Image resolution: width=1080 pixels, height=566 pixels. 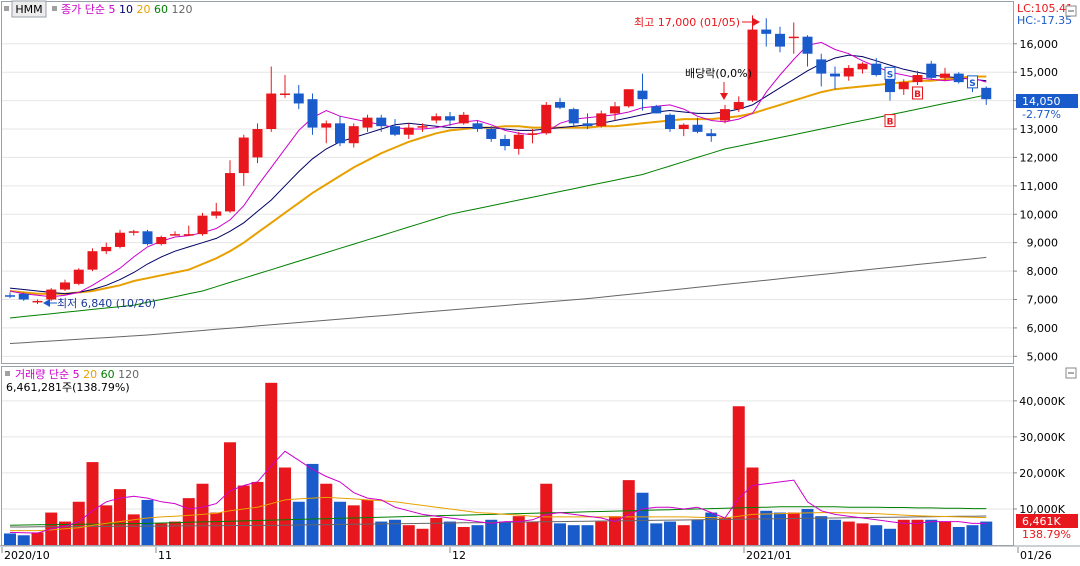 I want to click on price-legend-text: 종가 단순 5 10 20 60 120, so click(x=126, y=9).